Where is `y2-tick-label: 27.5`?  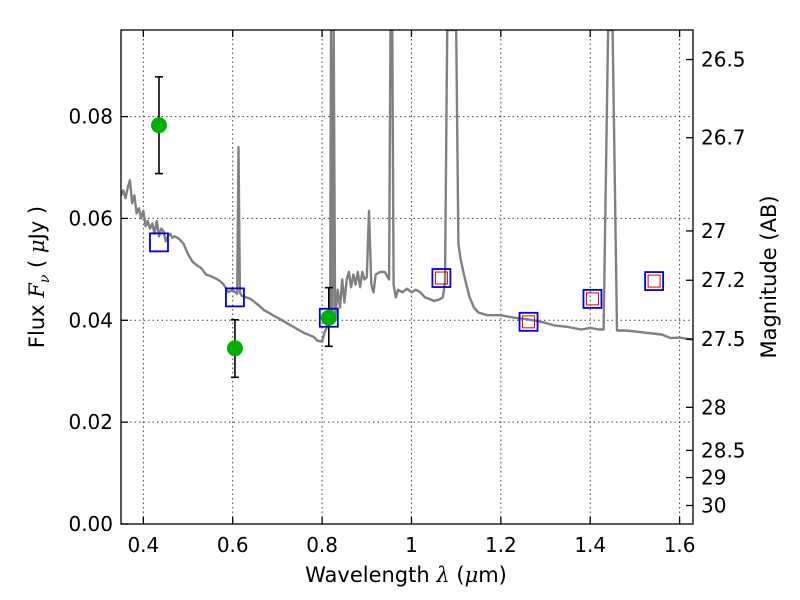
y2-tick-label: 27.5 is located at coordinates (723, 339).